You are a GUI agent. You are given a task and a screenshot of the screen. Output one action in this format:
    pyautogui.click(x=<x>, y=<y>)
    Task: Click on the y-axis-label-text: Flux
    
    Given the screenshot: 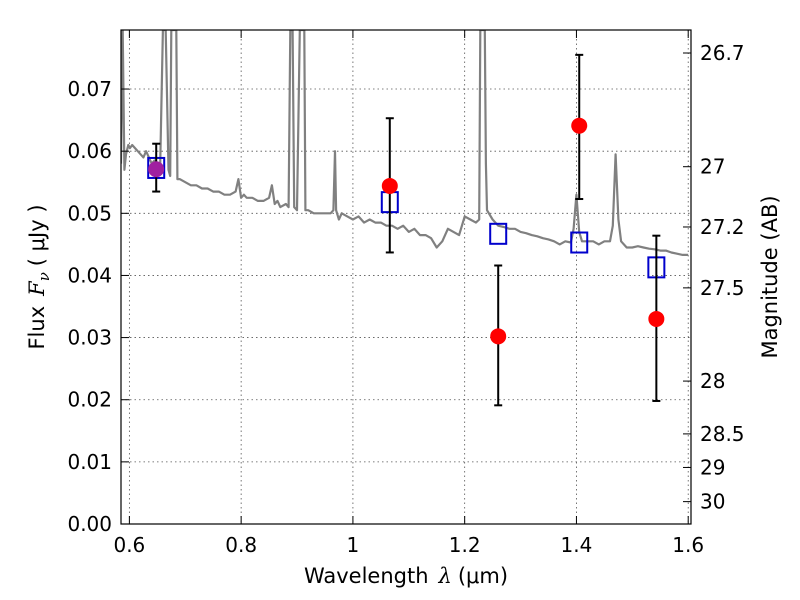 What is the action you would take?
    pyautogui.click(x=37, y=328)
    